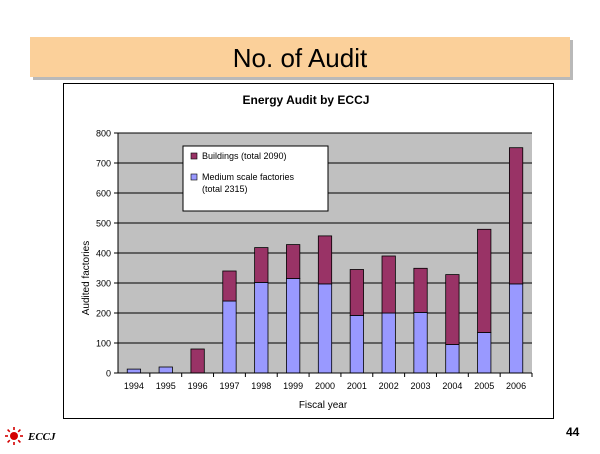 The image size is (600, 454). What do you see at coordinates (261, 386) in the screenshot?
I see `x-tick-label: 1998` at bounding box center [261, 386].